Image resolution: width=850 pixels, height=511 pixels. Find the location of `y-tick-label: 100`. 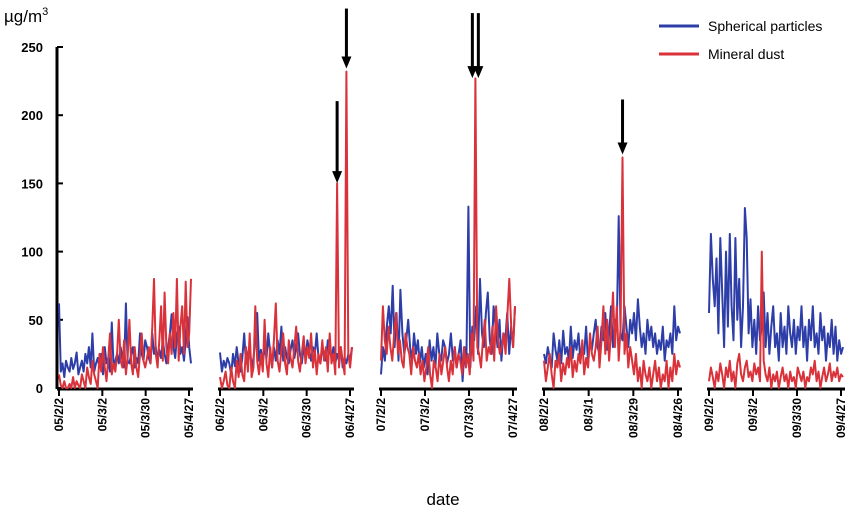

y-tick-label: 100 is located at coordinates (32, 252).